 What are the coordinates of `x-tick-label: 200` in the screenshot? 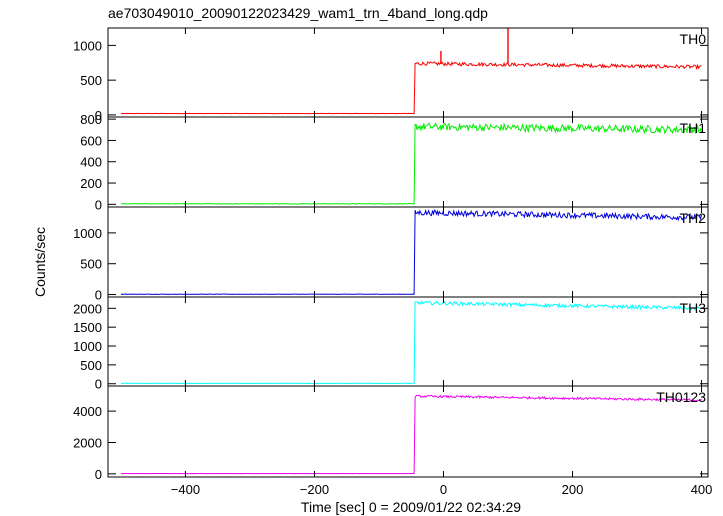 It's located at (573, 489).